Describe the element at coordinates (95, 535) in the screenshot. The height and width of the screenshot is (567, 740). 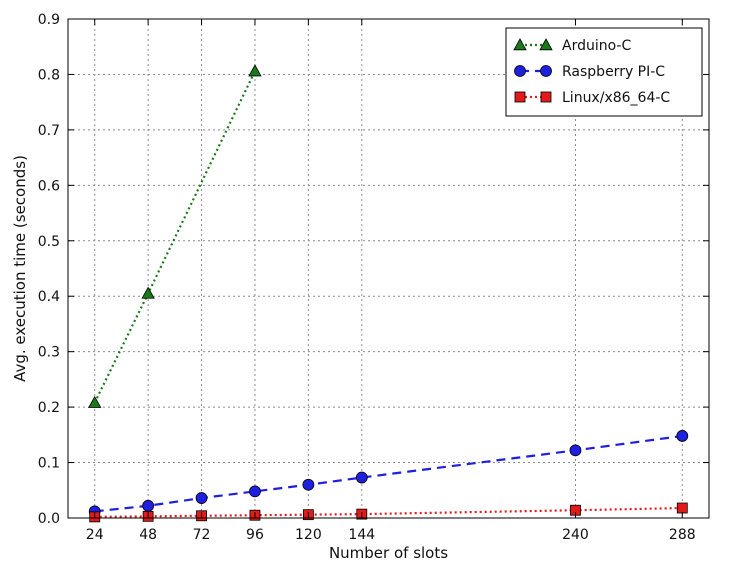
I see `x-tick-label: 24` at that location.